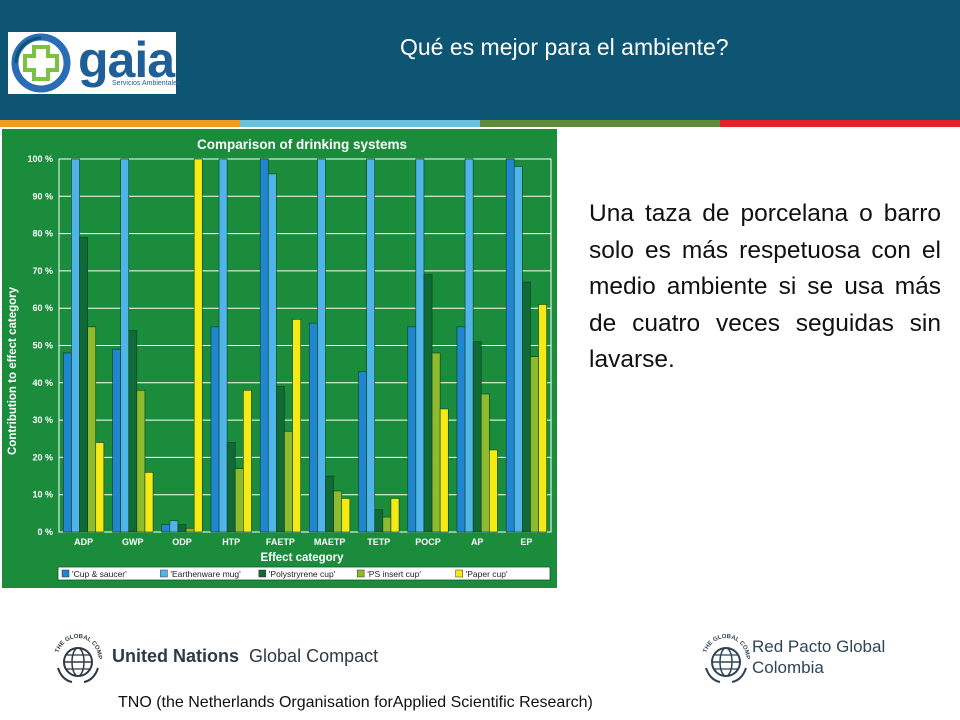 Image resolution: width=960 pixels, height=720 pixels. Describe the element at coordinates (360, 123) in the screenshot. I see `stripe-cyan` at that location.